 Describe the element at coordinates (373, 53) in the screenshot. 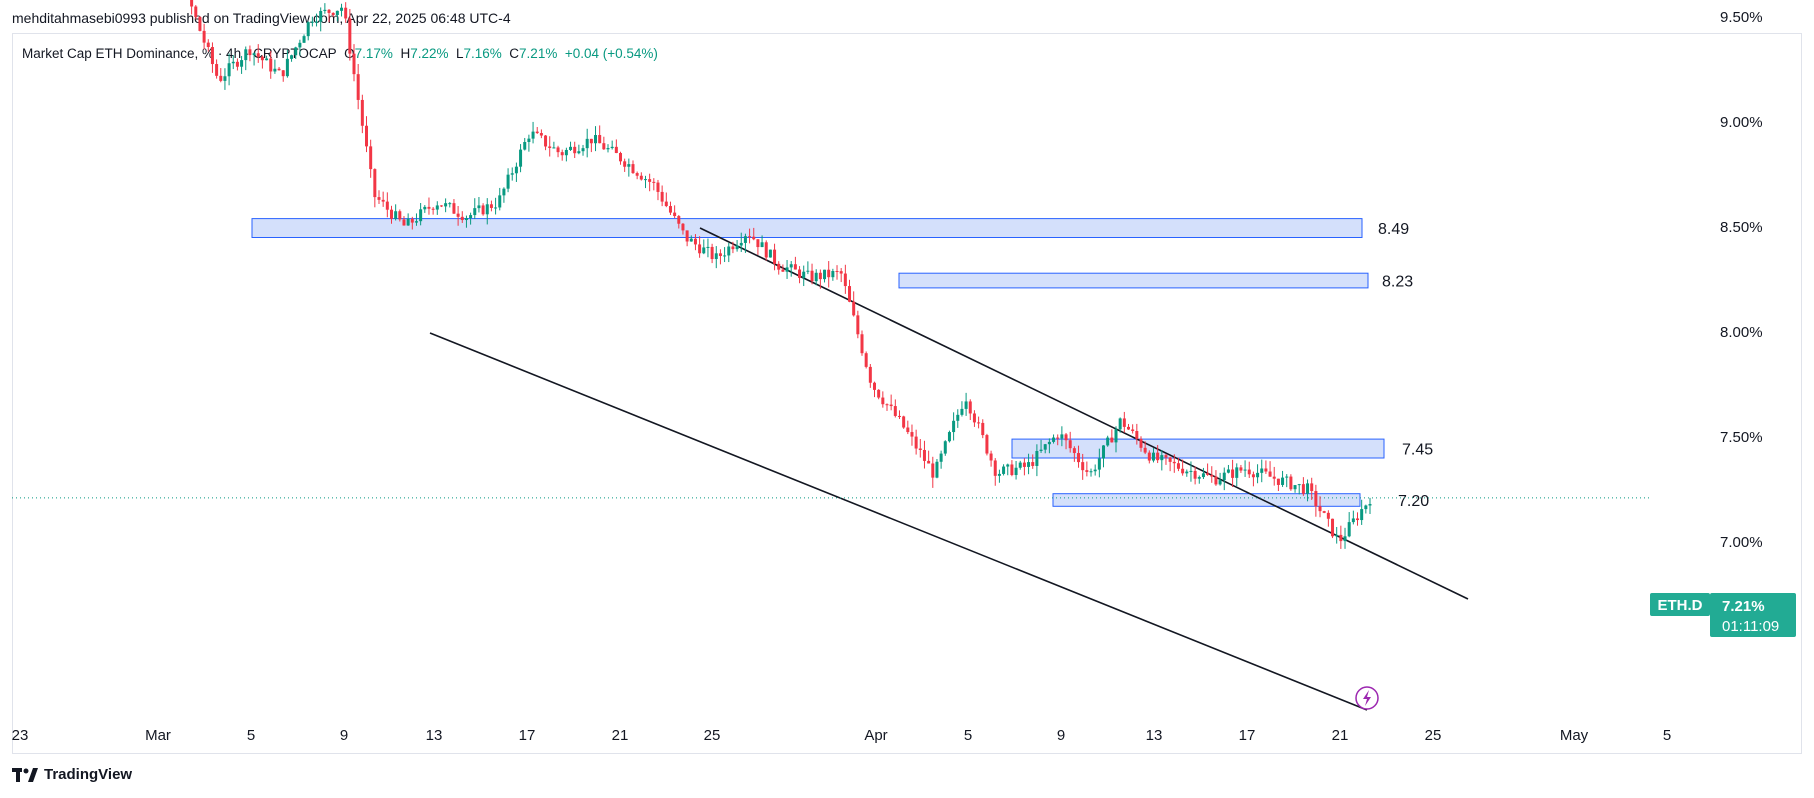

I see `open-value: 7.17%` at that location.